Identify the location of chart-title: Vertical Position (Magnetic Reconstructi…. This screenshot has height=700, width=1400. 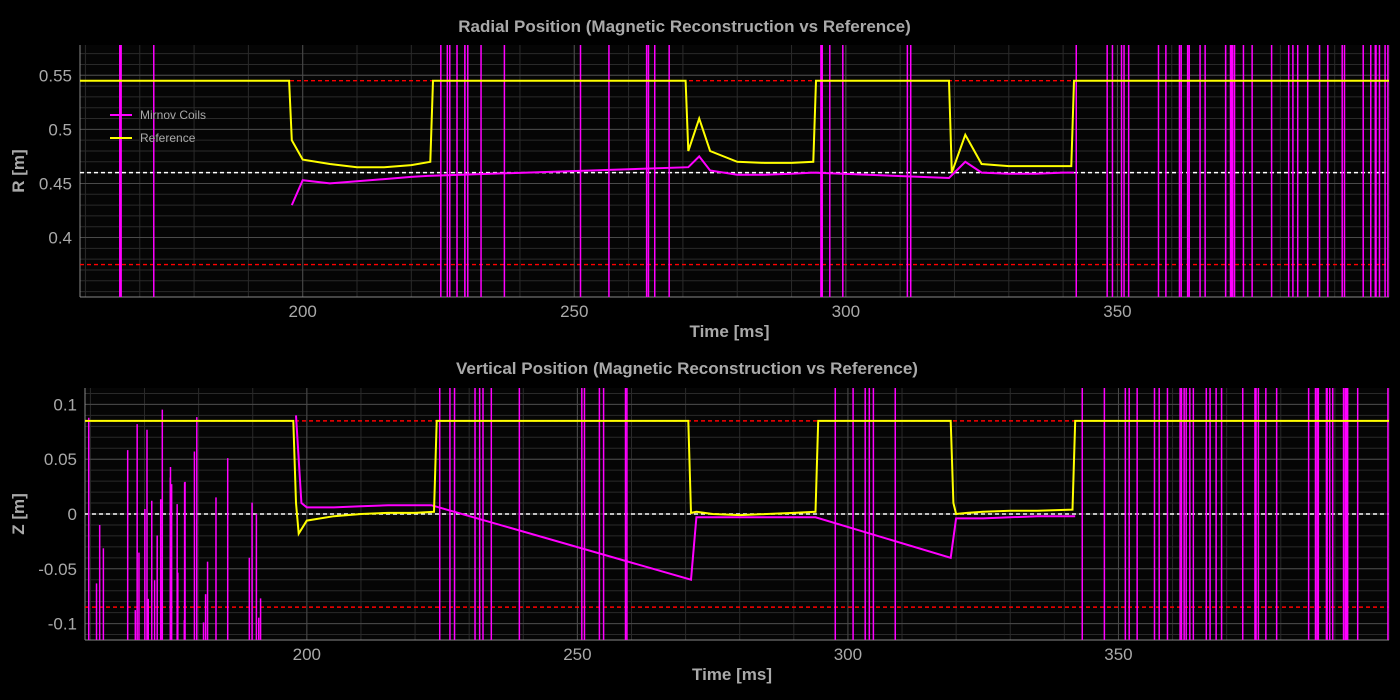
(687, 368).